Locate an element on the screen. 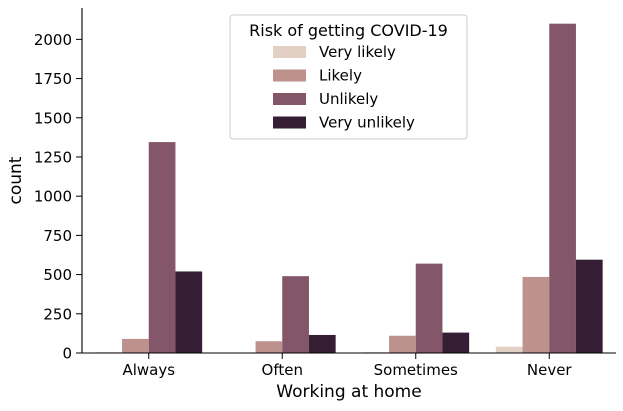  bar-unlikely-sometimes is located at coordinates (429, 308).